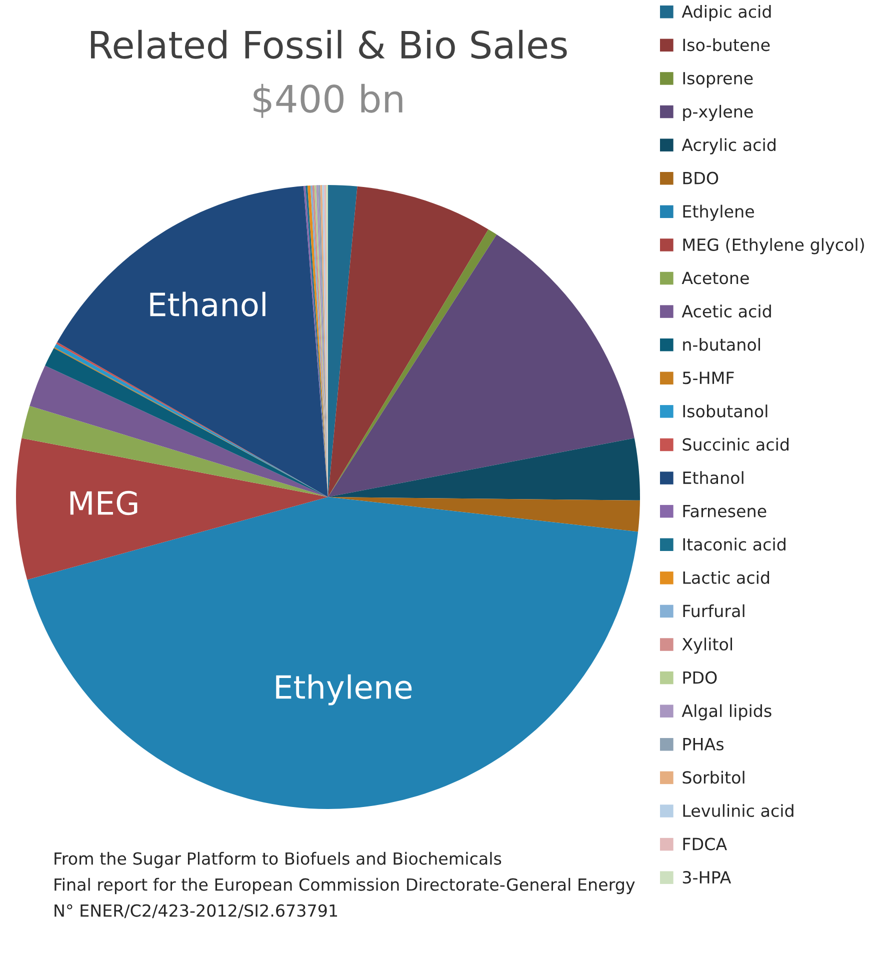  I want to click on legend-label: MEG (Ethylene glycol), so click(773, 246).